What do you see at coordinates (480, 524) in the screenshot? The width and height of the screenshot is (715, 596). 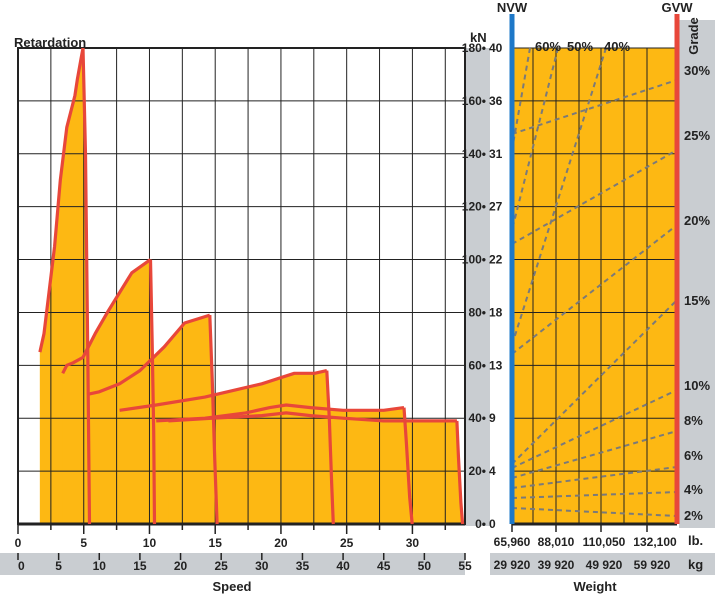 I see `retardation-tick-label: 0•` at bounding box center [480, 524].